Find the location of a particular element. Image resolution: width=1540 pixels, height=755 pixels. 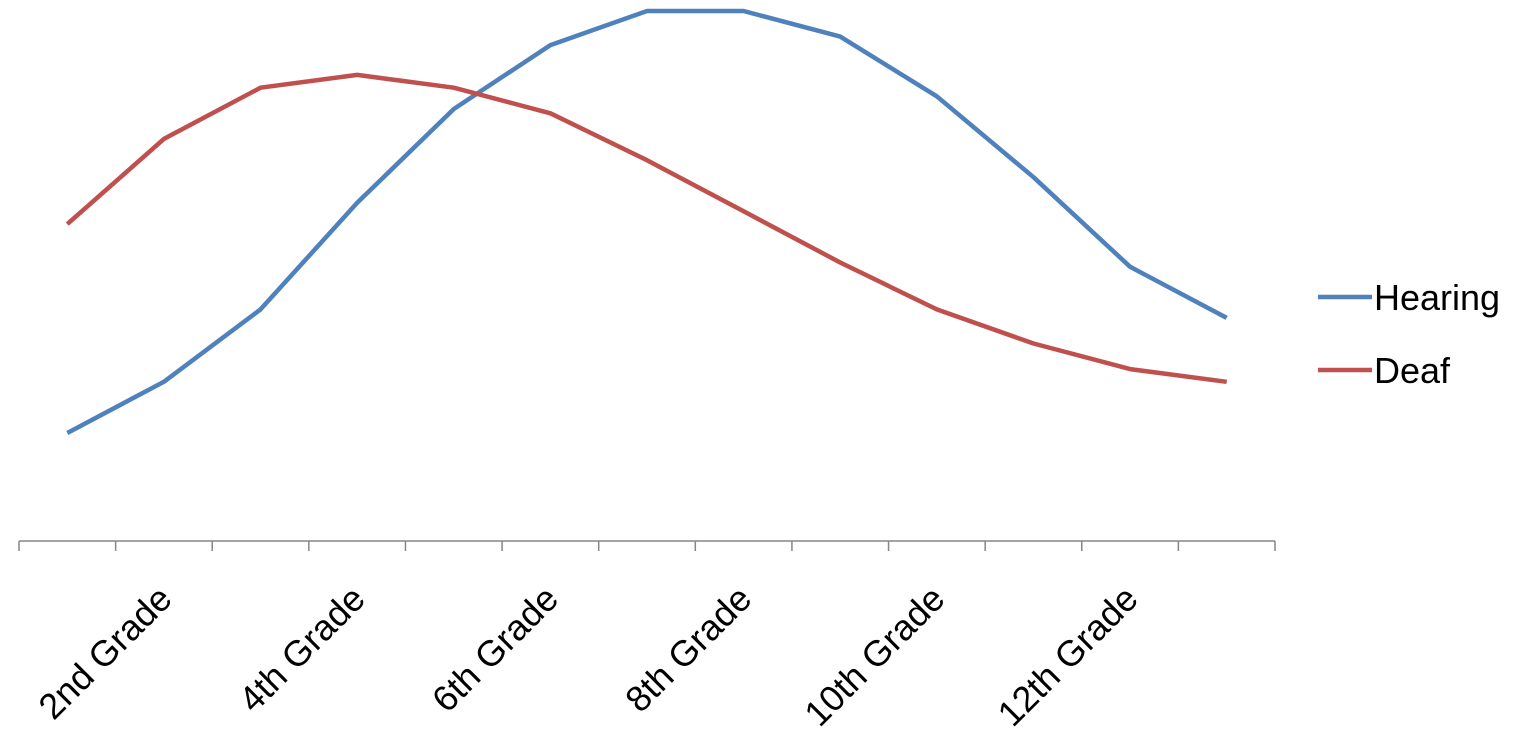

x-tick-label: 6th Grade is located at coordinates (495, 649).